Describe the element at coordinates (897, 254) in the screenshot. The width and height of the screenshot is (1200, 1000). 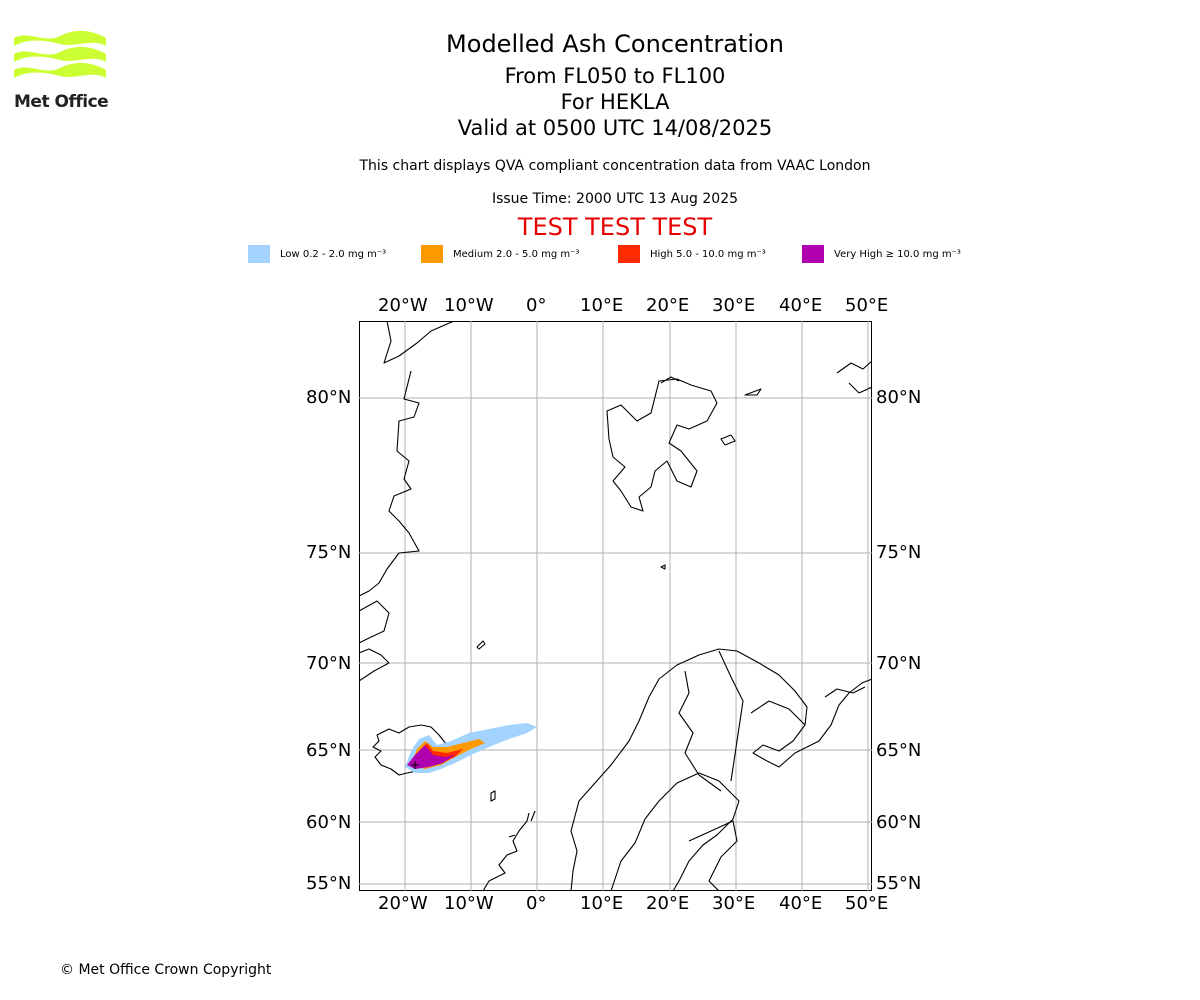
I see `legend-label-very-high: Very High ≥ 10.0 mg m⁻³` at that location.